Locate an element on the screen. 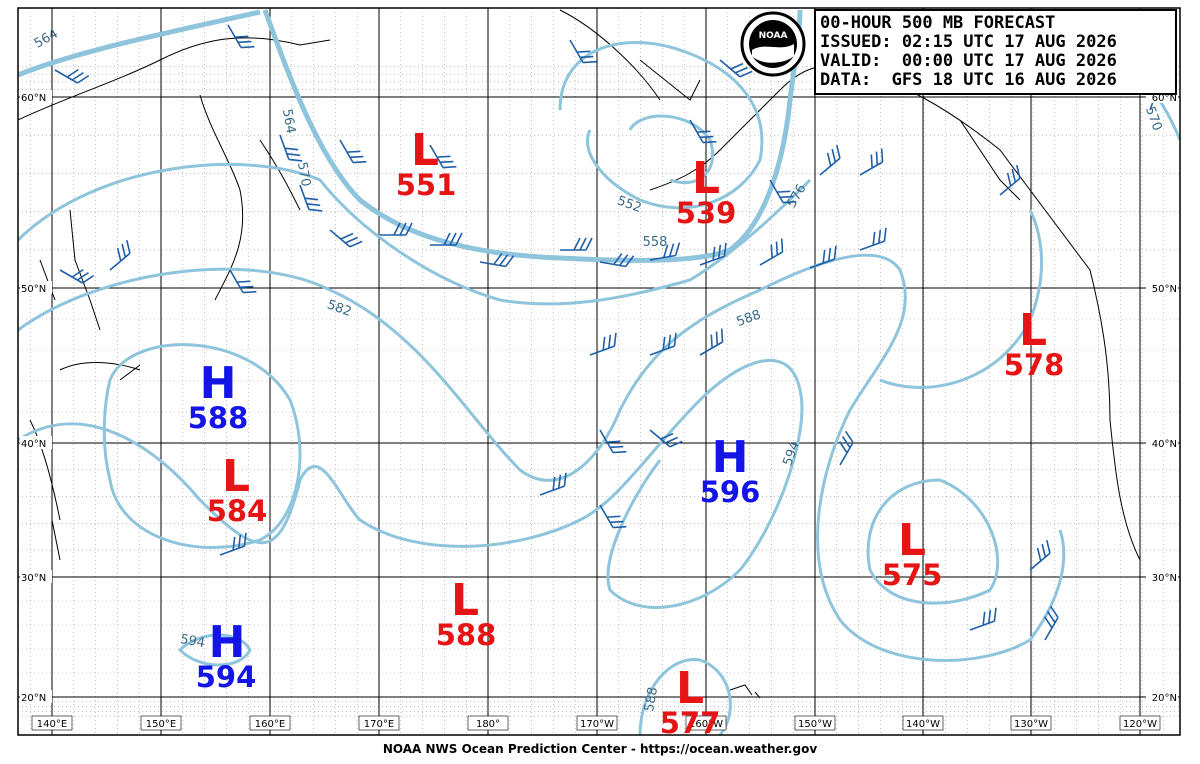 The image size is (1200, 764). logo-bird is located at coordinates (773, 53).